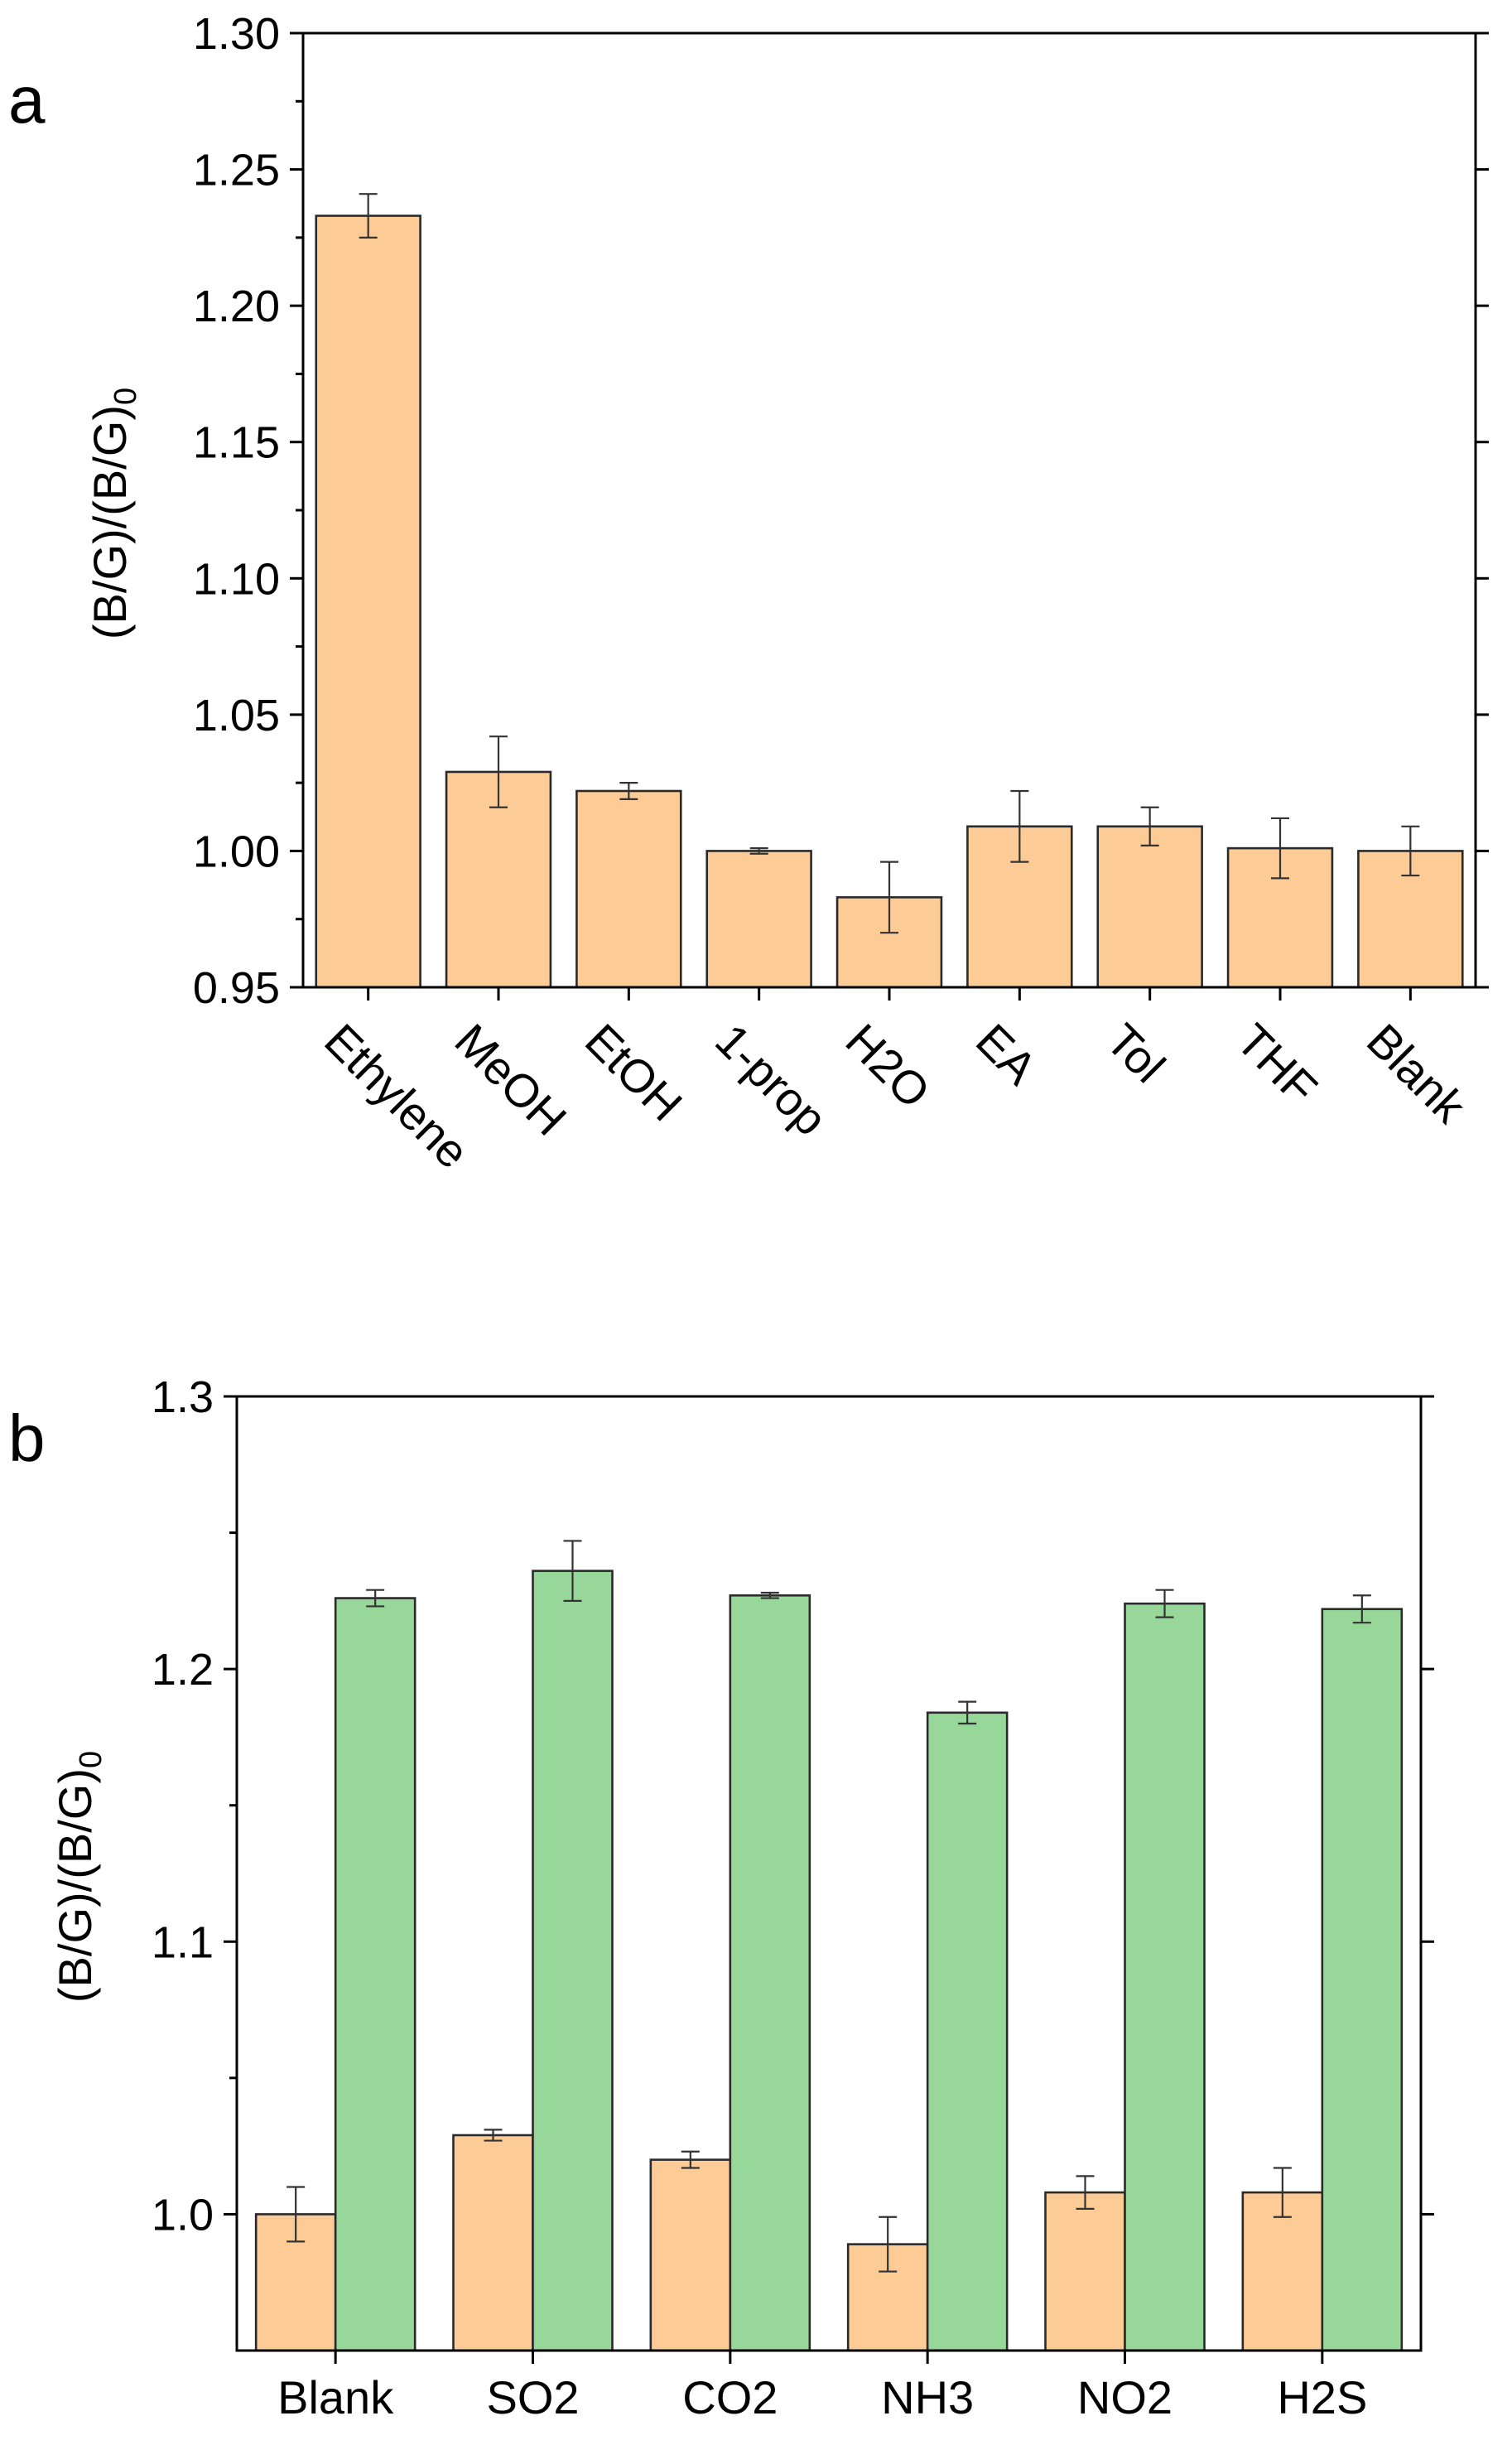 This screenshot has height=2440, width=1512. Describe the element at coordinates (1085, 2193) in the screenshot. I see `error-bar-b-s1-no2` at that location.